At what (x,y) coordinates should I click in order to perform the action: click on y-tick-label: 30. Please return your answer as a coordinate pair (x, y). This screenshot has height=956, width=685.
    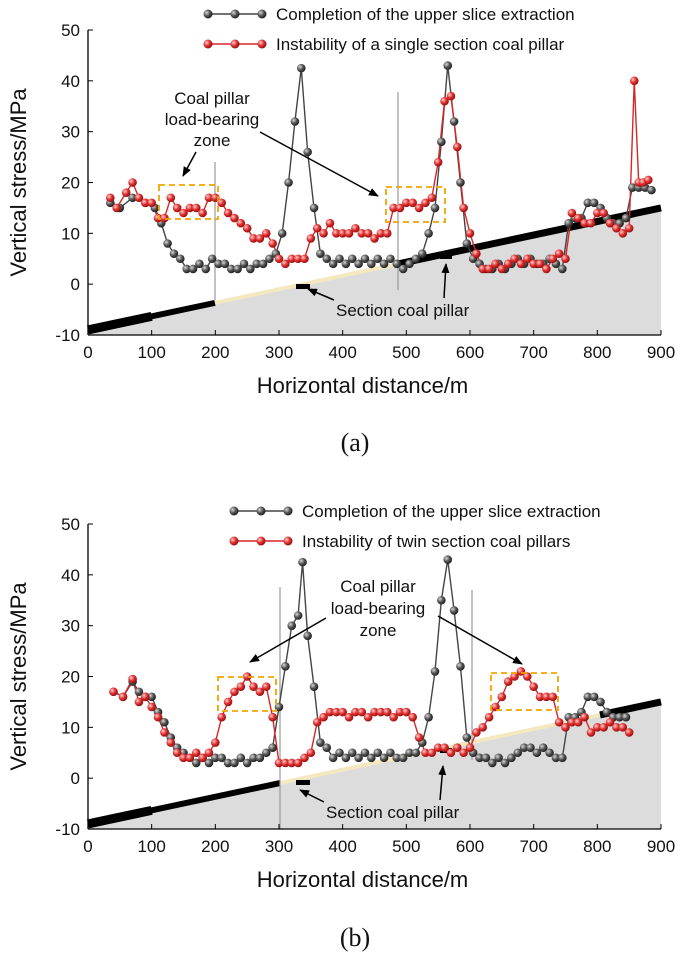
    Looking at the image, I should click on (70, 132).